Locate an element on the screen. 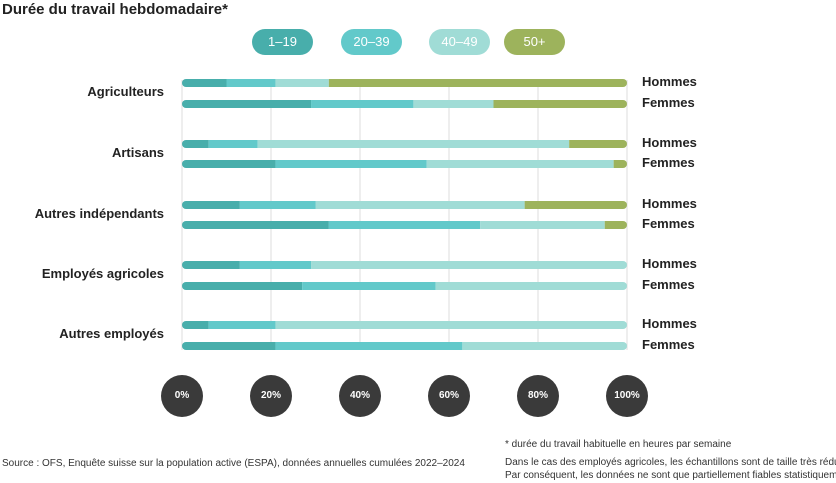 The image size is (836, 483). legend-item: 1–19 is located at coordinates (282, 42).